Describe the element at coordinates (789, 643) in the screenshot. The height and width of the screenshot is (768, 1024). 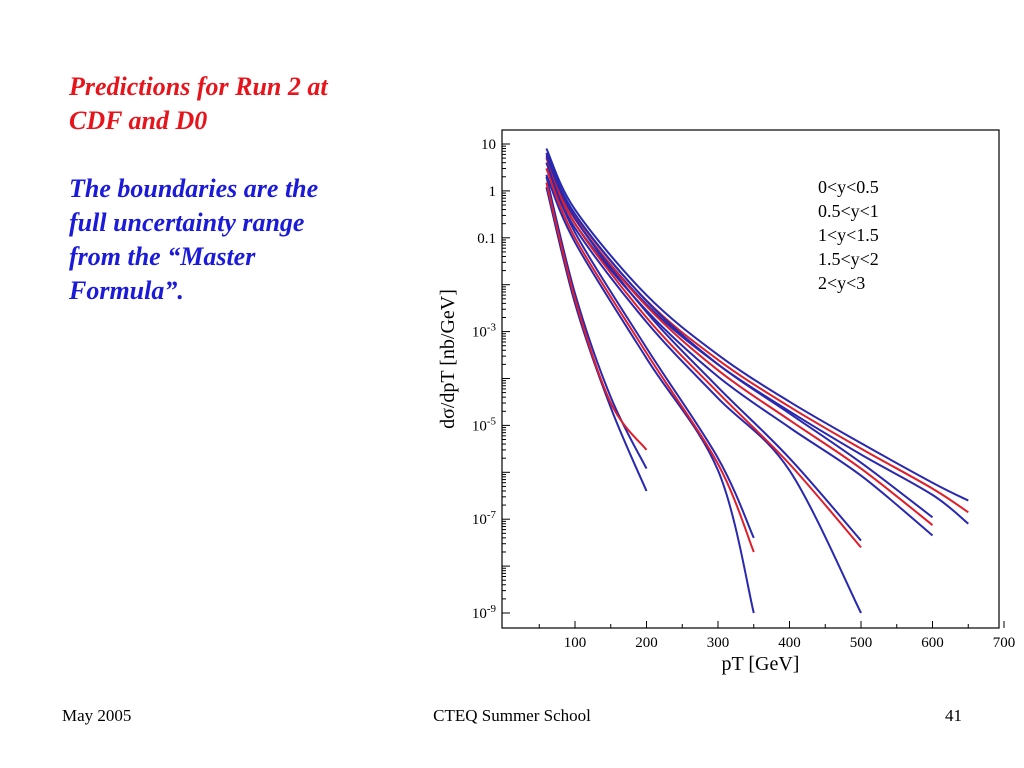
I see `x-tick-label: 400` at that location.